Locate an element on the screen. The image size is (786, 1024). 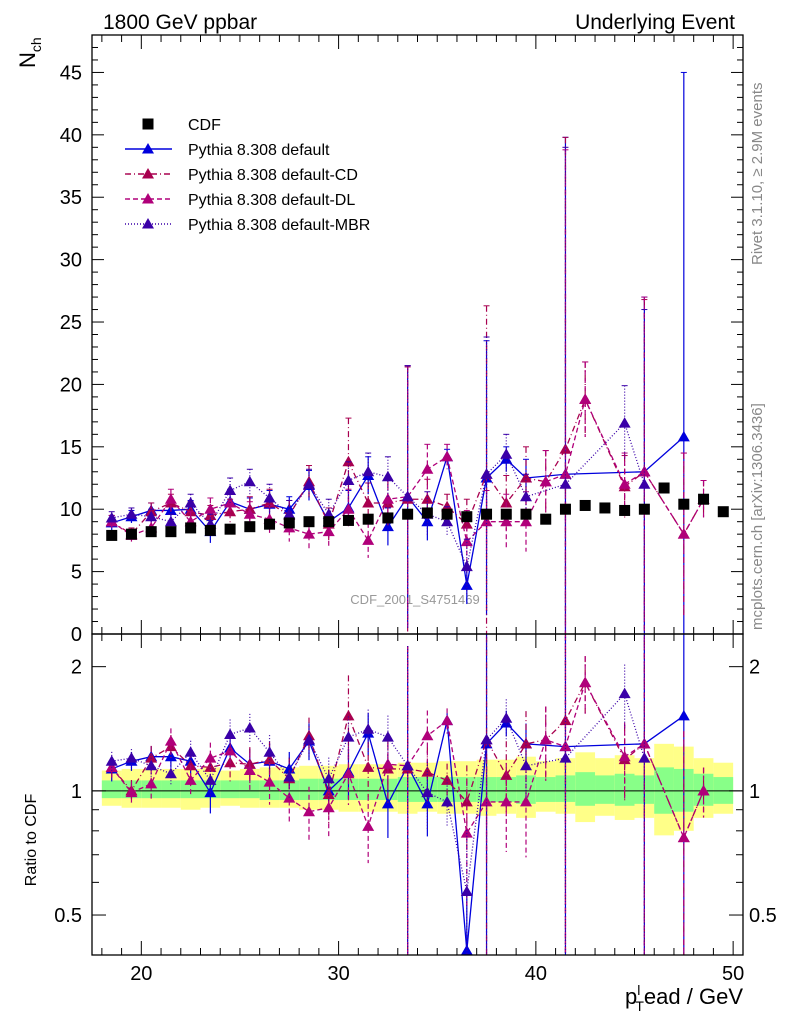
ratio-xlabel: pl Tead / GeV is located at coordinates (684, 998).